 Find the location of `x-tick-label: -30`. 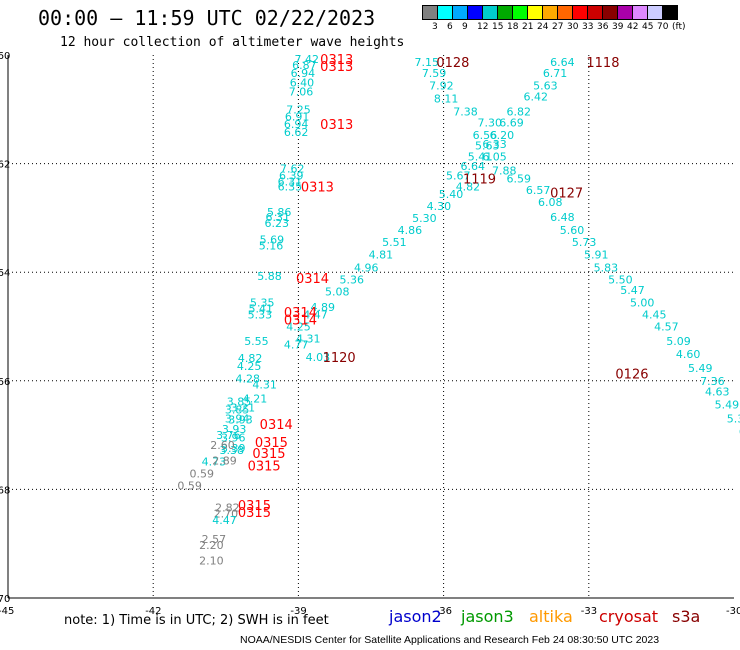

x-tick-label: -30 is located at coordinates (733, 611).